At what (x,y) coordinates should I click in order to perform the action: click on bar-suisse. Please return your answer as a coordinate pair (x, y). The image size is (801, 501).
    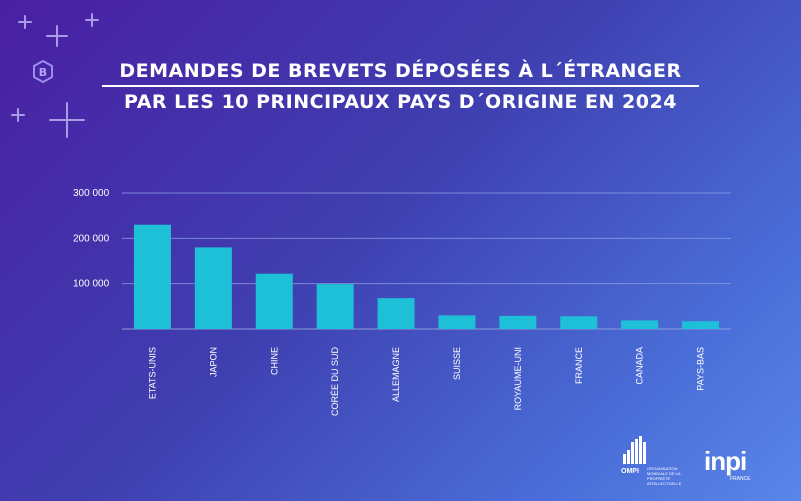
    Looking at the image, I should click on (457, 322).